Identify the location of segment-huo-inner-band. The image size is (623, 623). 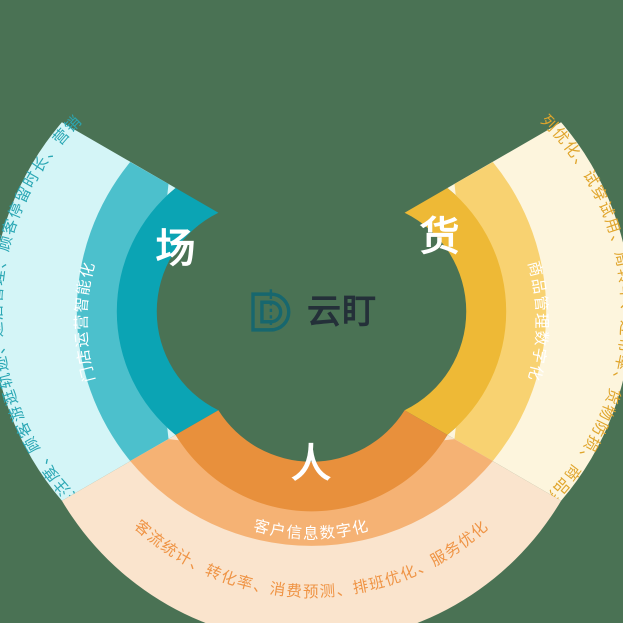
(455, 311).